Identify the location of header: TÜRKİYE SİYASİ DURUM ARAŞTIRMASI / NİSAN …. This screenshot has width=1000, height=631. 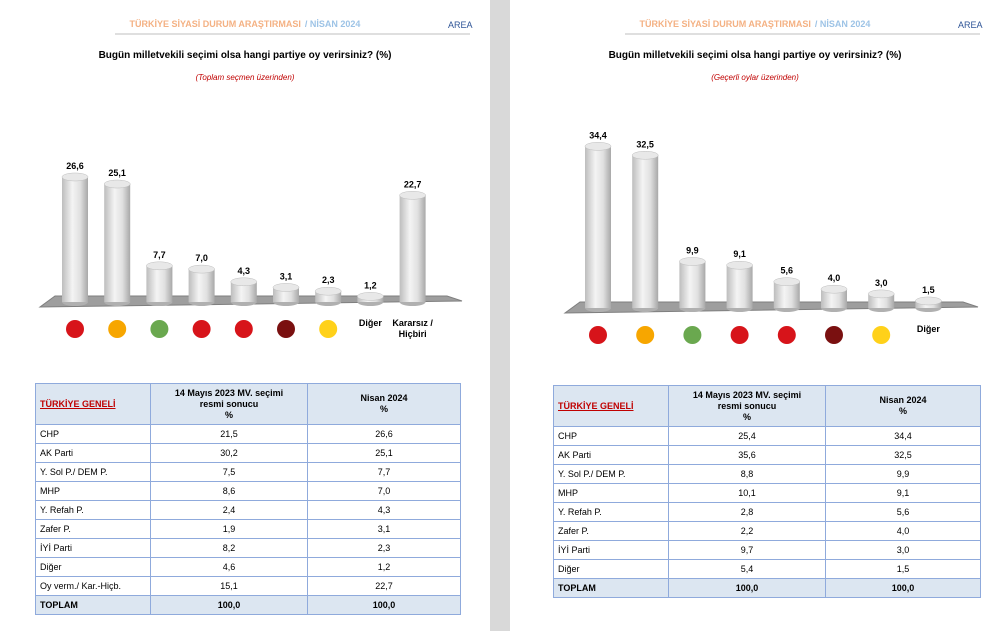
(755, 24).